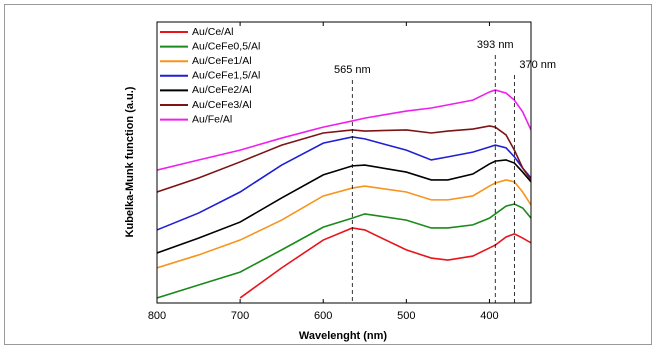  What do you see at coordinates (157, 316) in the screenshot?
I see `x-tick-label: 800` at bounding box center [157, 316].